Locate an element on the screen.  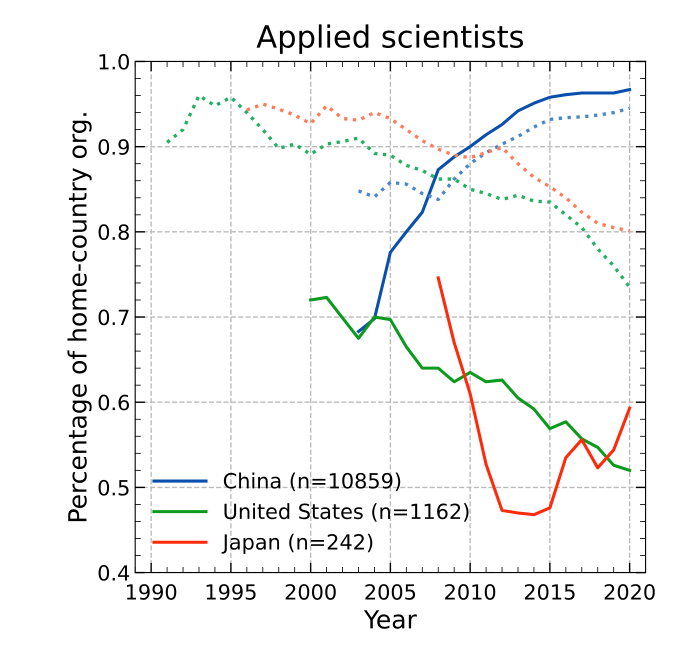
legend-label: China (n=10859) is located at coordinates (312, 482).